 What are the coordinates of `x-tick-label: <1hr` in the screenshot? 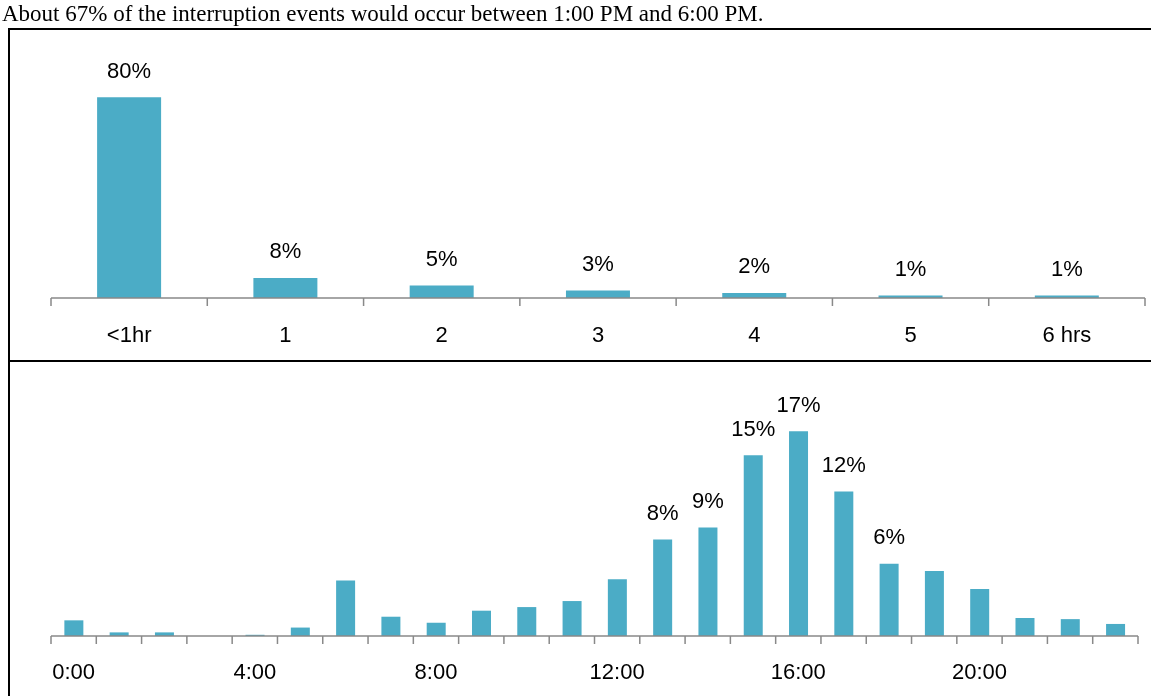 It's located at (129, 334).